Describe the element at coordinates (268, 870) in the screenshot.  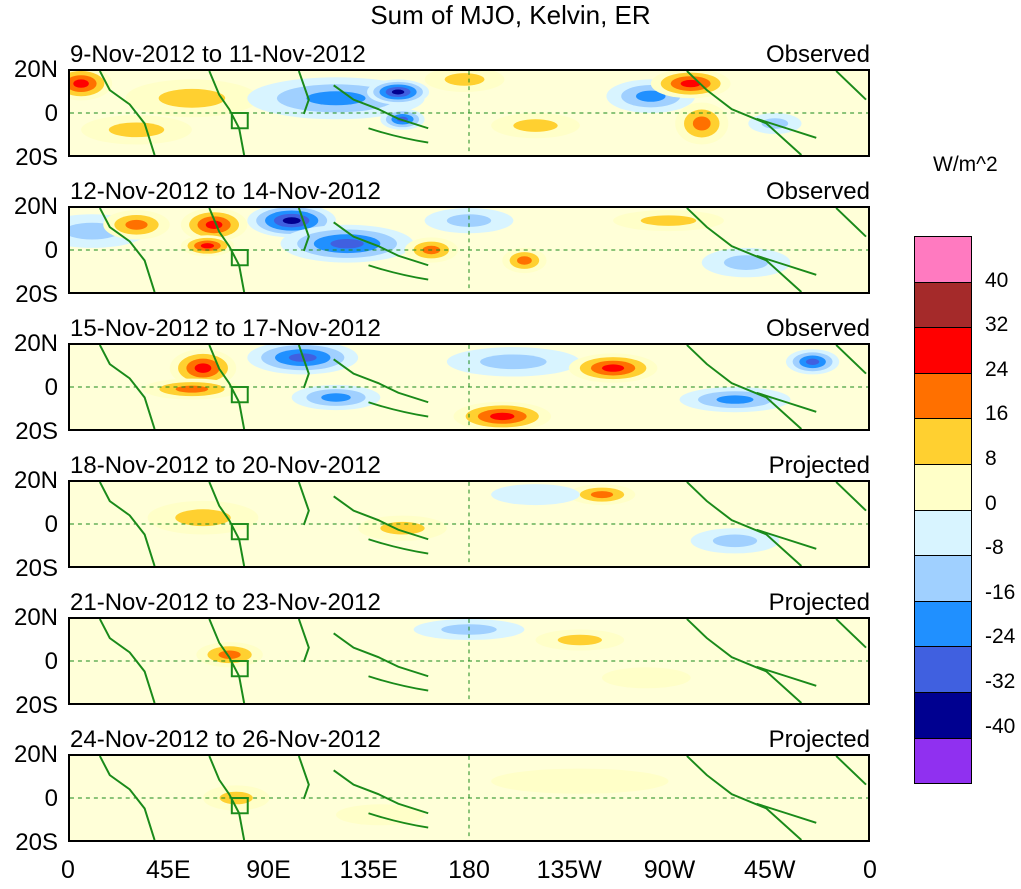
I see `longitude-label: 90E` at that location.